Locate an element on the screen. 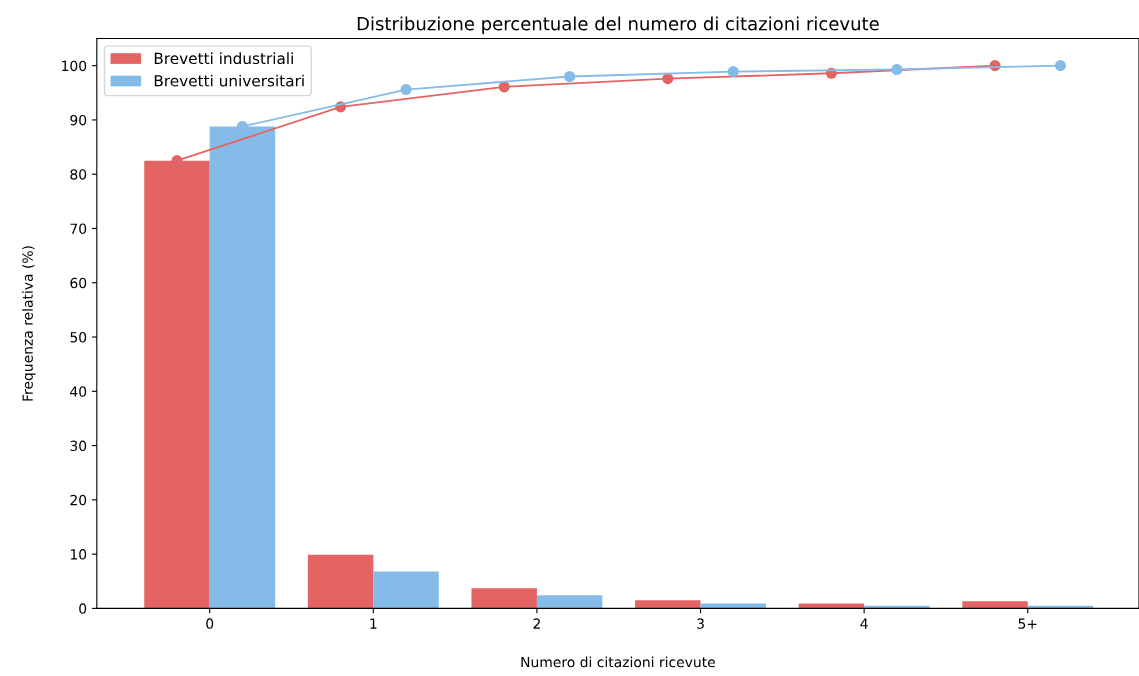 The height and width of the screenshot is (676, 1139). y-tick-label: 40 is located at coordinates (78, 391).